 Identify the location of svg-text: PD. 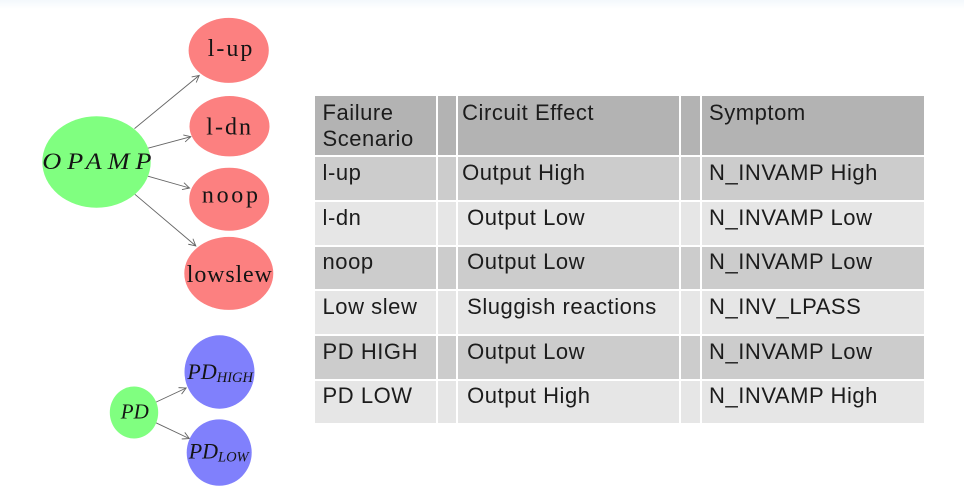
(134, 412).